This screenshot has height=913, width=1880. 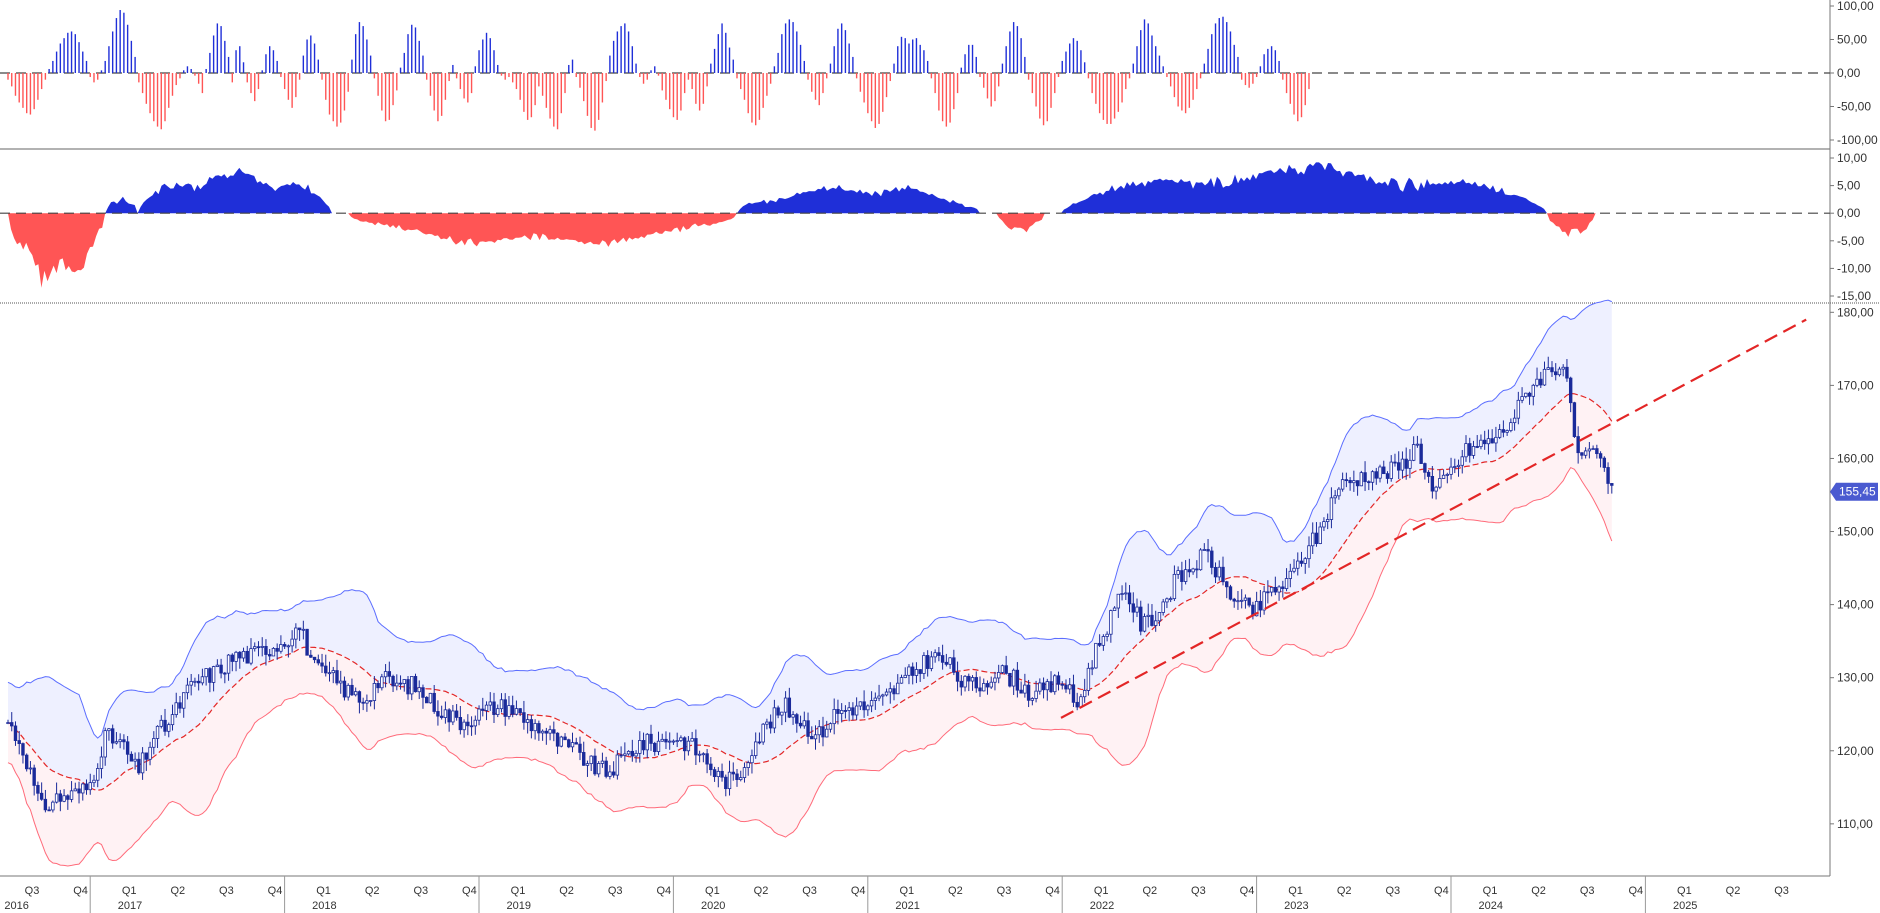 What do you see at coordinates (275, 891) in the screenshot?
I see `quarter-label: Q4` at bounding box center [275, 891].